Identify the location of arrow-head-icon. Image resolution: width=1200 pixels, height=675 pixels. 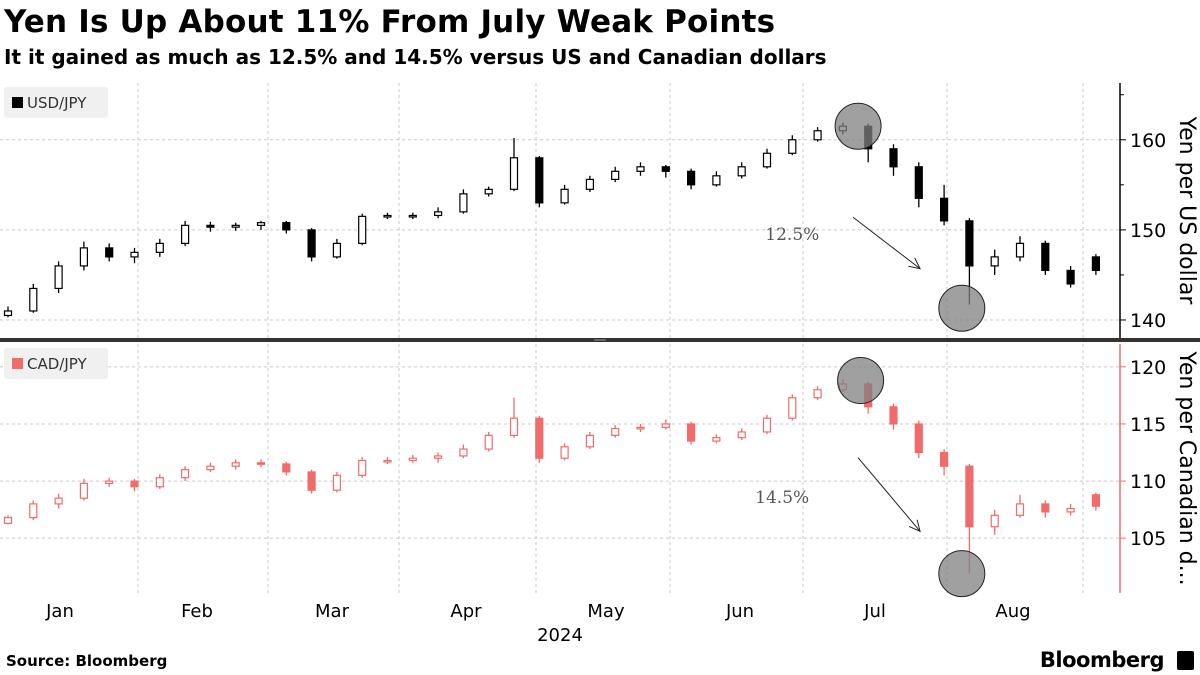
(914, 263).